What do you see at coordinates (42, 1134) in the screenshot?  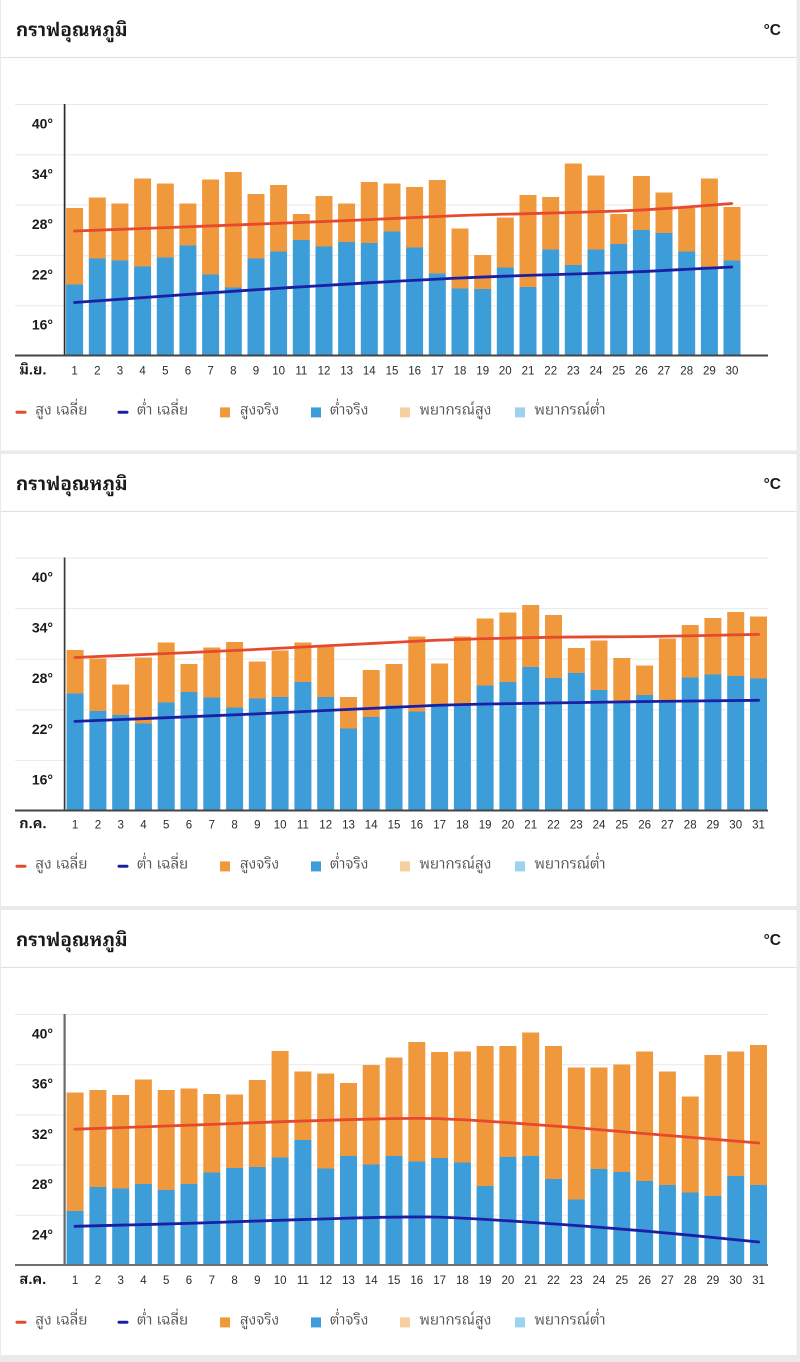 I see `svg-text: 32°` at bounding box center [42, 1134].